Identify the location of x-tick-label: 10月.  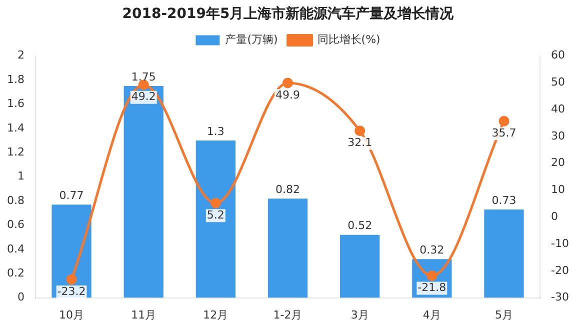
(71, 315).